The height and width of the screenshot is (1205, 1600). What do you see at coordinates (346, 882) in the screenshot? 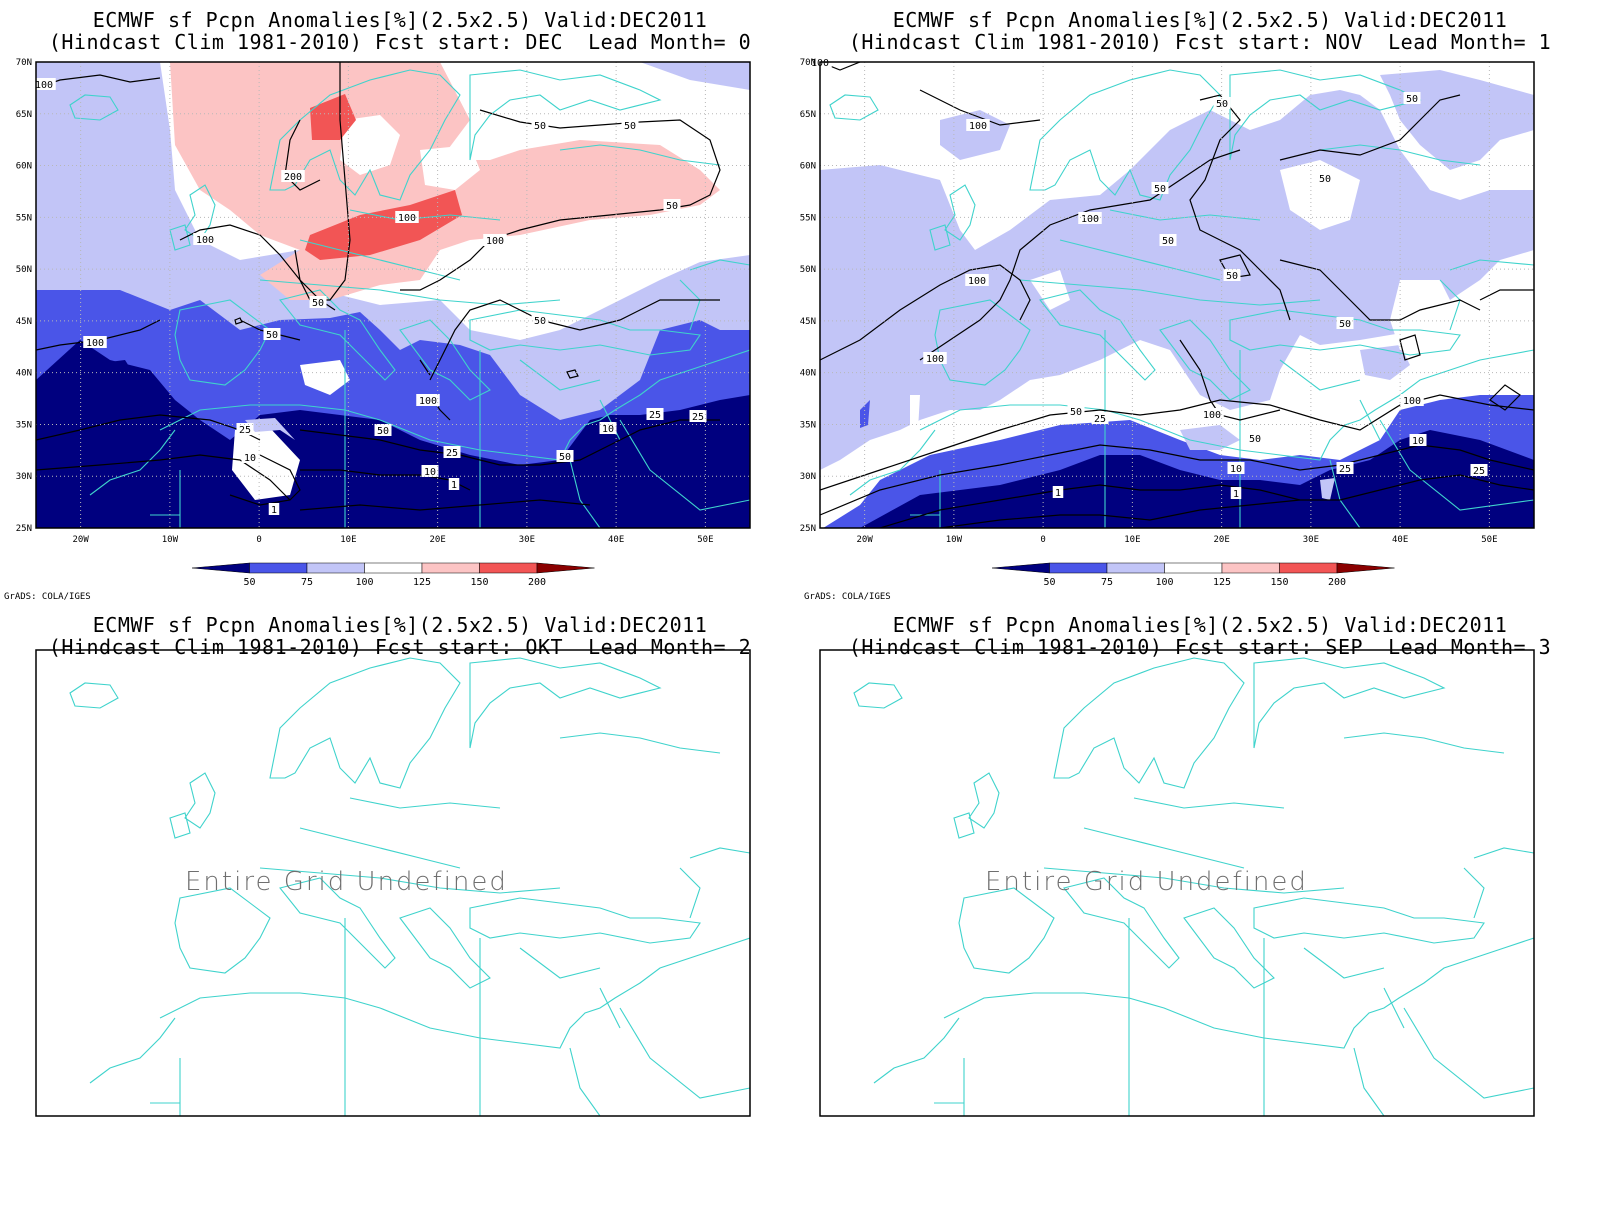
I see `undefined-message: Entire Grid Undefined` at bounding box center [346, 882].